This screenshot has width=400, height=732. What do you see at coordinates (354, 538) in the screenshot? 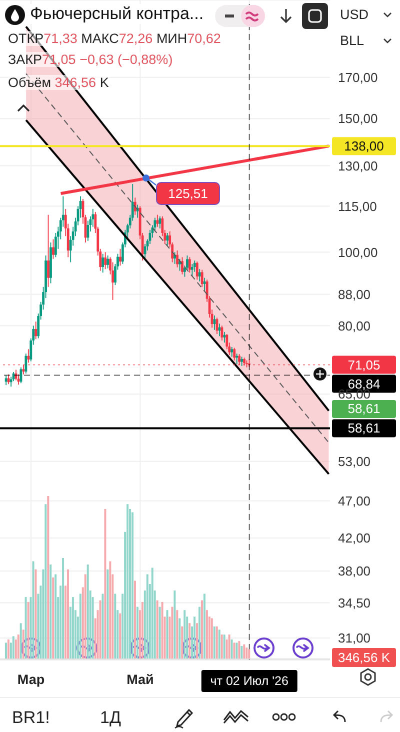
I see `y-tick-label: 42,00` at bounding box center [354, 538].